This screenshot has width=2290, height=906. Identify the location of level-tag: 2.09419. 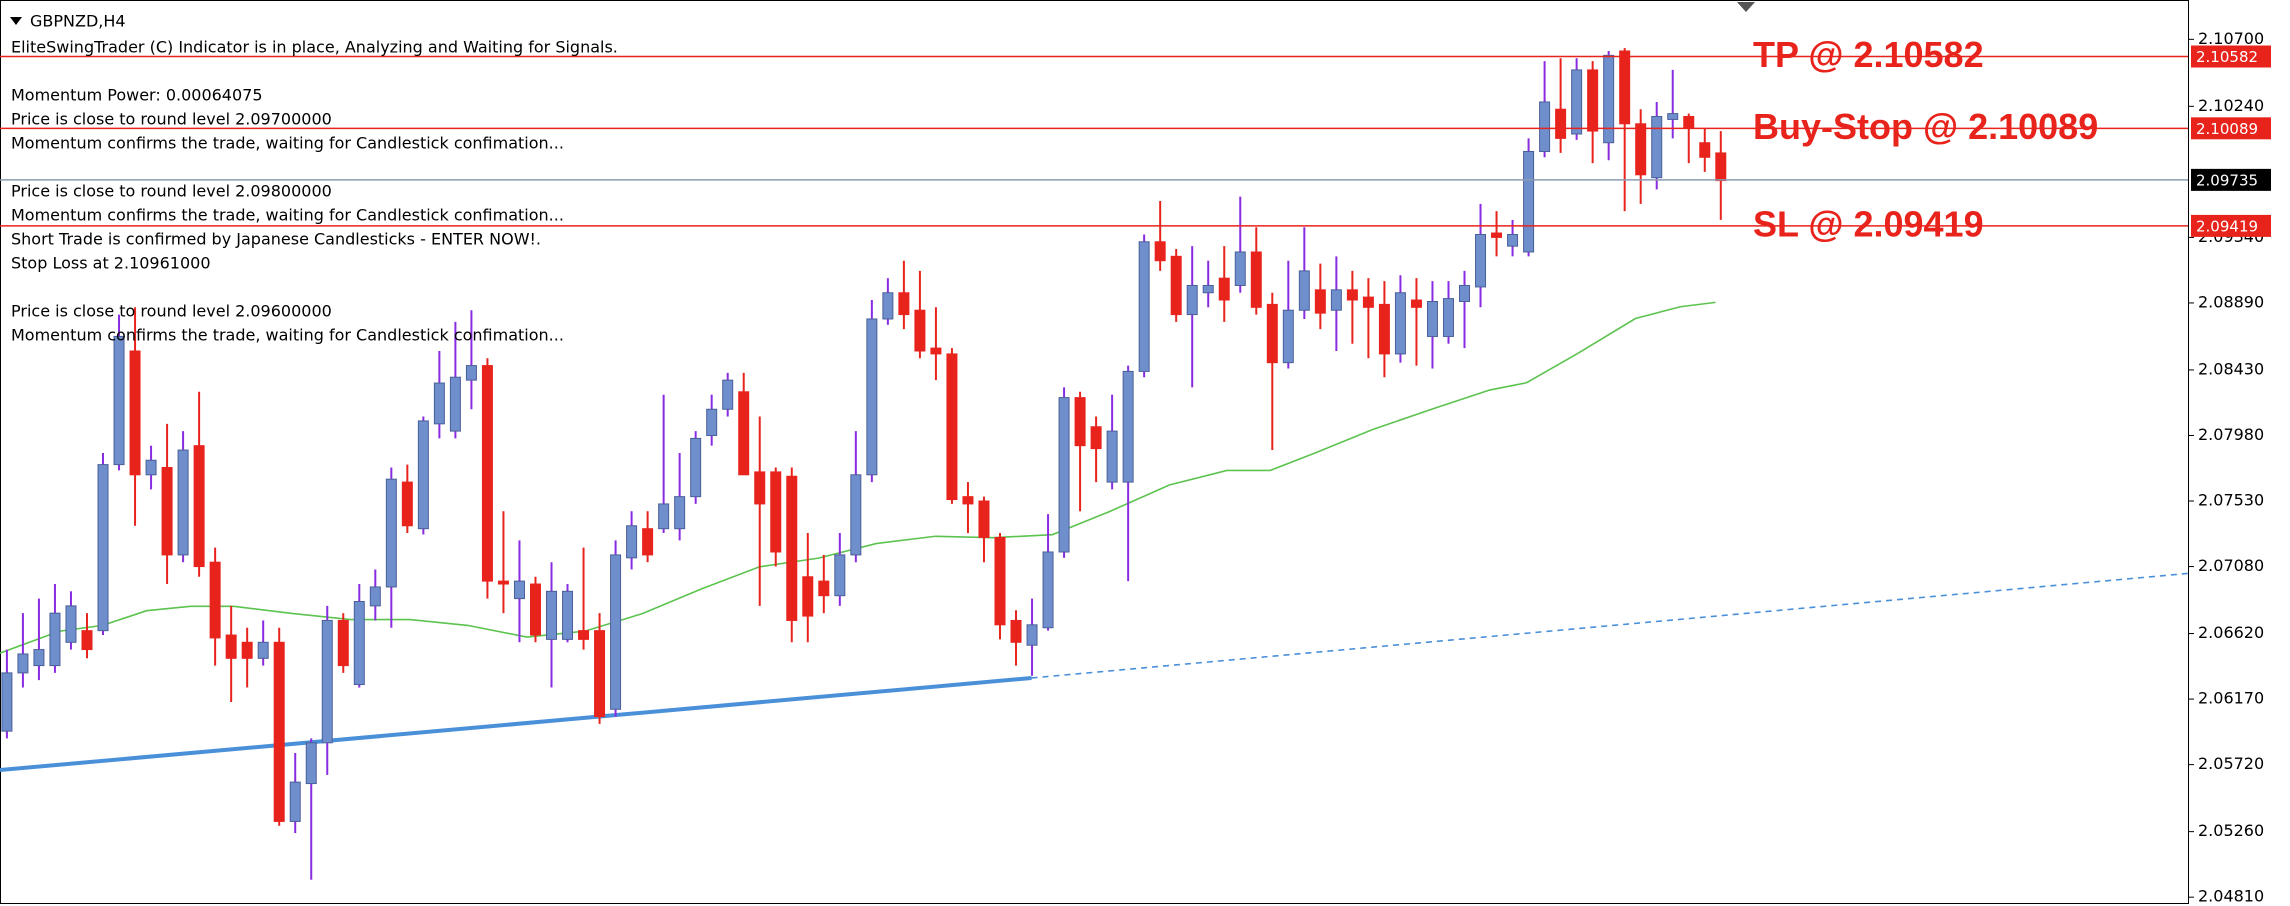
(2227, 226).